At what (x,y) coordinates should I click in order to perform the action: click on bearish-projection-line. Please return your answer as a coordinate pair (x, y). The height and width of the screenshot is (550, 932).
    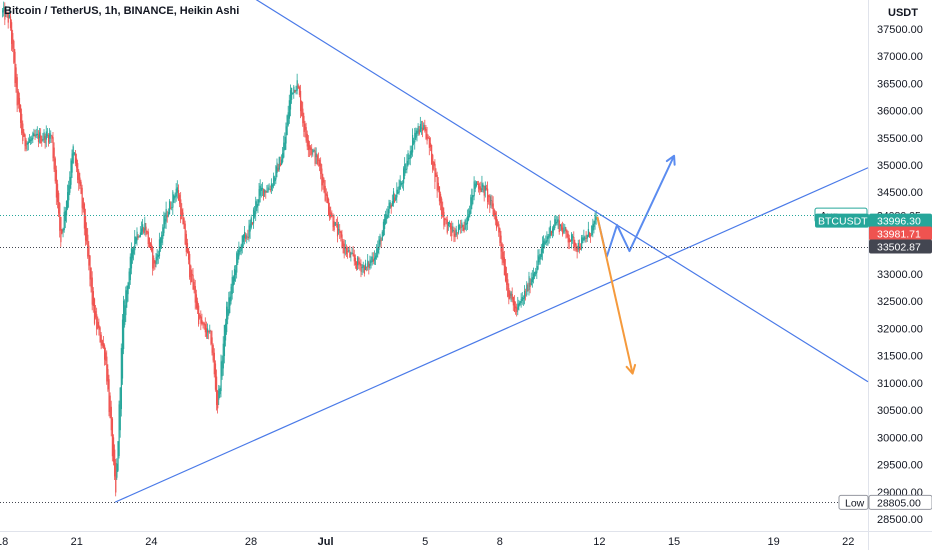
    Looking at the image, I should click on (615, 295).